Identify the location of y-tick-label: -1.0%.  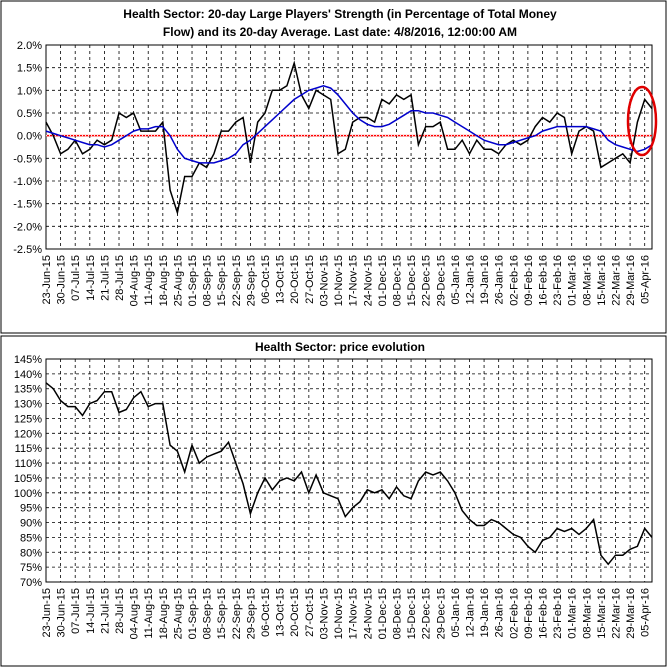
(27, 182).